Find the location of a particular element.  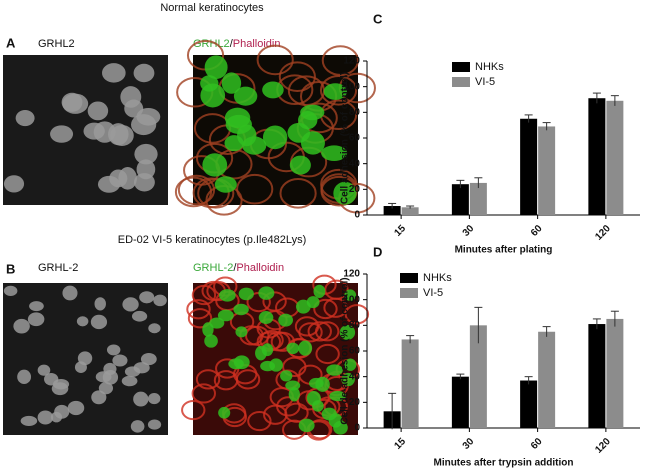

y-tick-label: 40 is located at coordinates (355, 376).